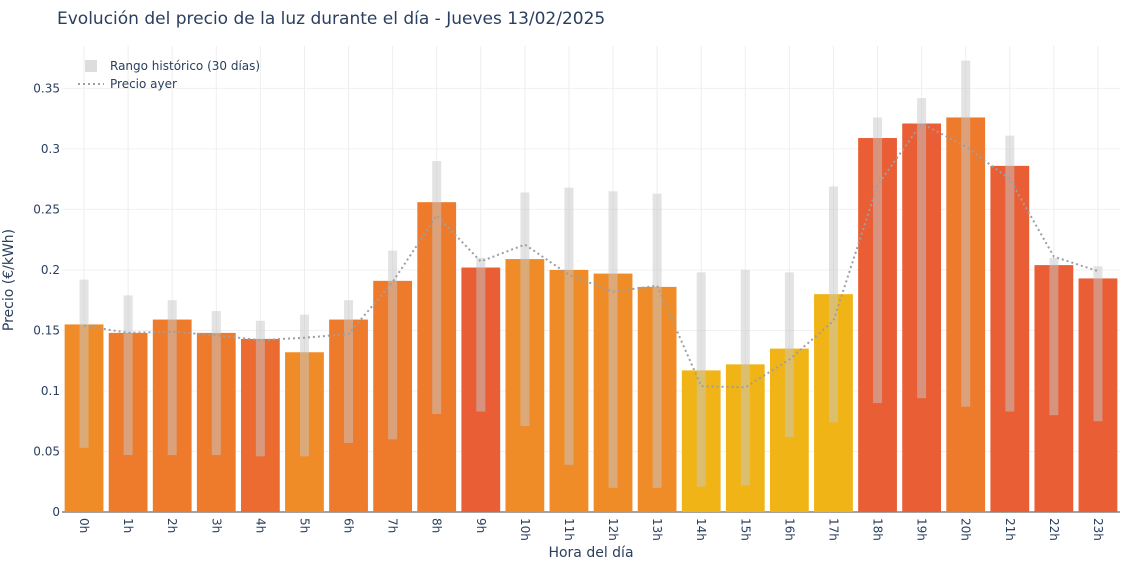 The image size is (1140, 570). I want to click on range-1h, so click(128, 375).